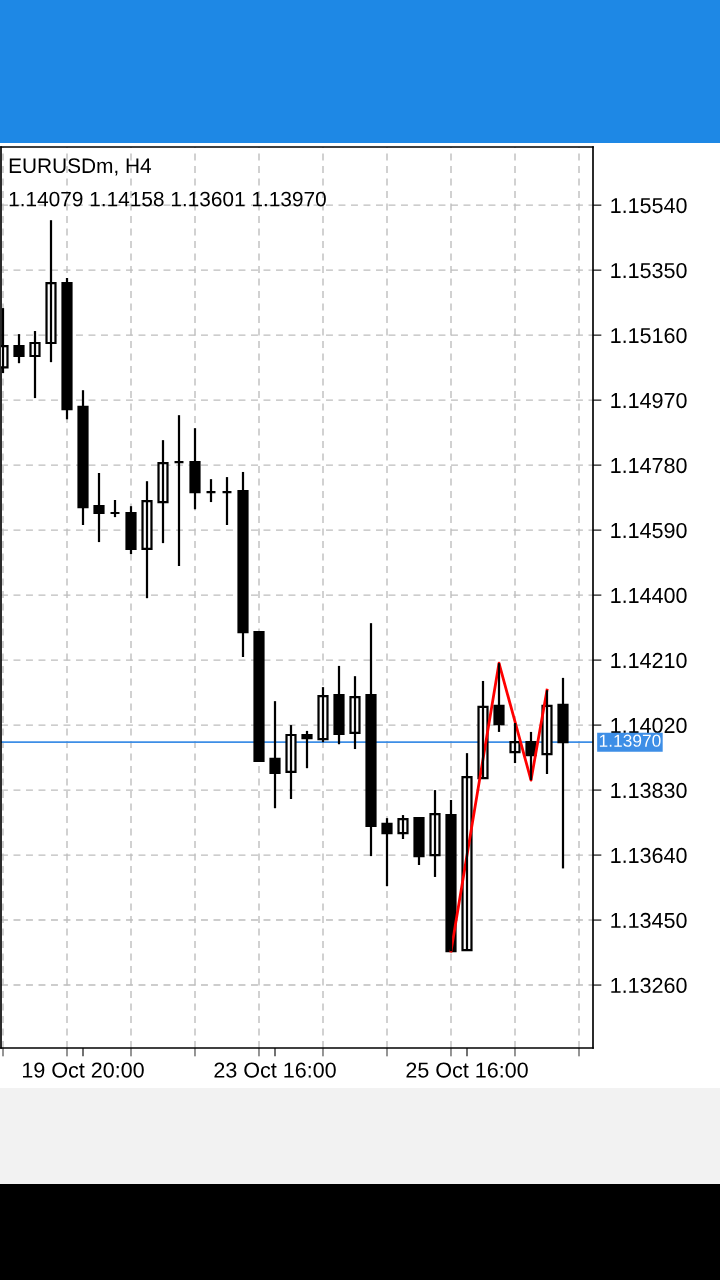 This screenshot has width=720, height=1280. I want to click on y-tick-label: 1.14590, so click(649, 530).